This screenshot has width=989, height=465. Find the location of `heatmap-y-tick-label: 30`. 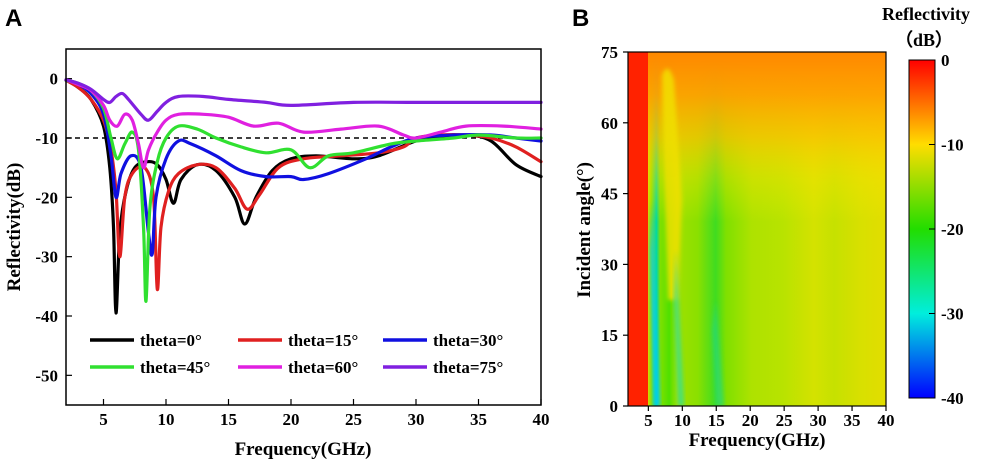

heatmap-y-tick-label: 30 is located at coordinates (609, 264).